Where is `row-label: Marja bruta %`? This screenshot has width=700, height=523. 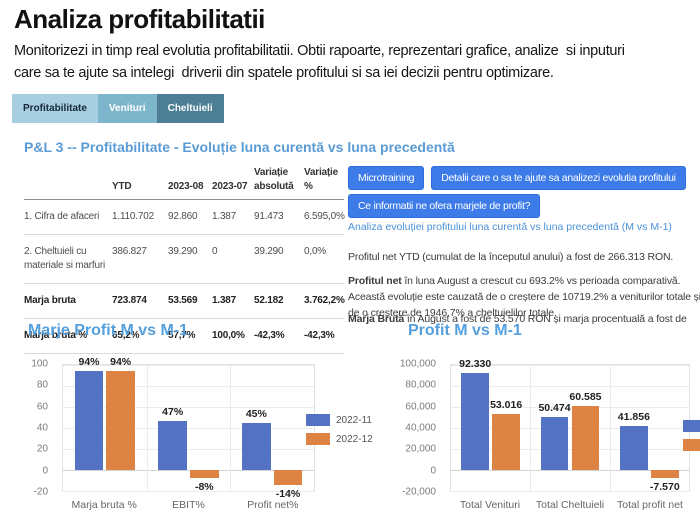 row-label: Marja bruta % is located at coordinates (68, 336).